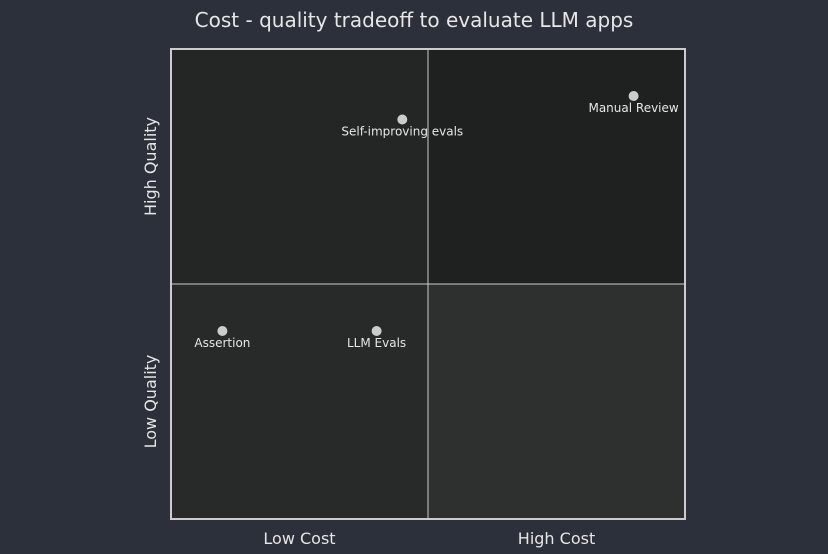  Describe the element at coordinates (299, 401) in the screenshot. I see `quadrant-bottom-left` at that location.